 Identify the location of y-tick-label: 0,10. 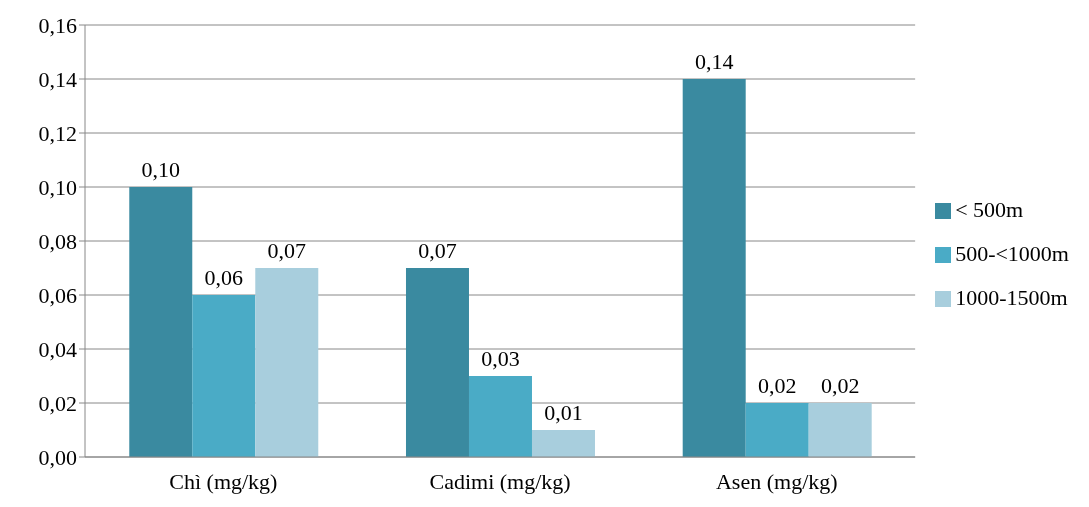
(57, 187).